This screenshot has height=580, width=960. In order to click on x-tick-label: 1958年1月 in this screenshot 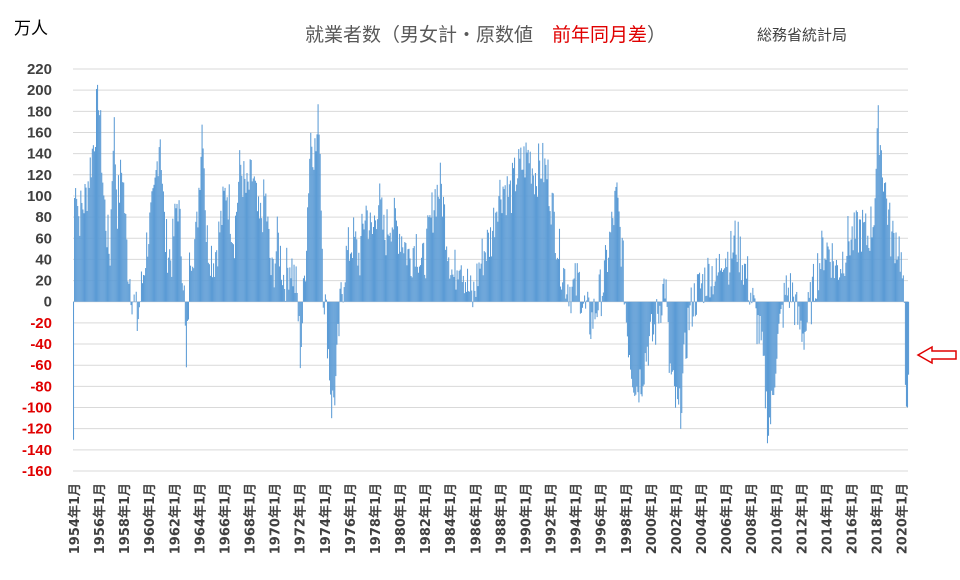, I will do `click(125, 518)`.